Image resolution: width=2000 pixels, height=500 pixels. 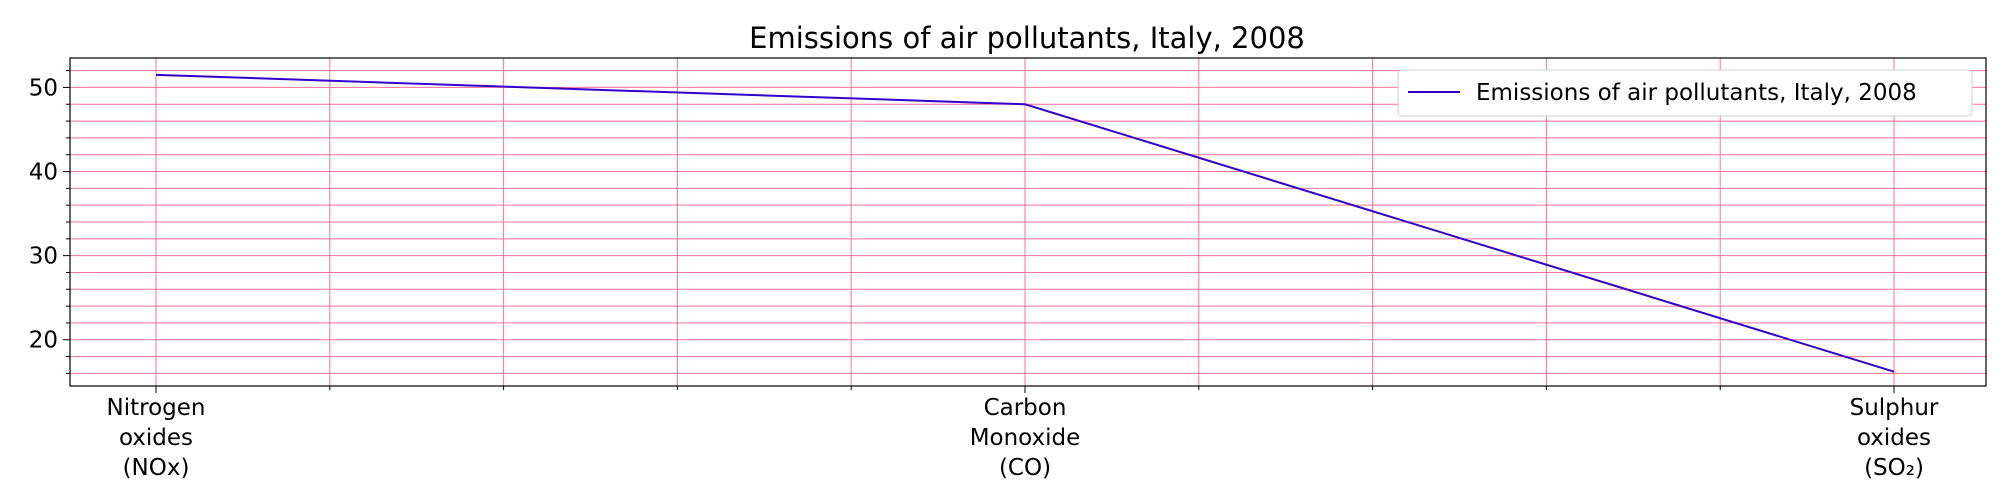 What do you see at coordinates (1025, 438) in the screenshot?
I see `x-tick-label: Carbon Monoxide (CO)` at bounding box center [1025, 438].